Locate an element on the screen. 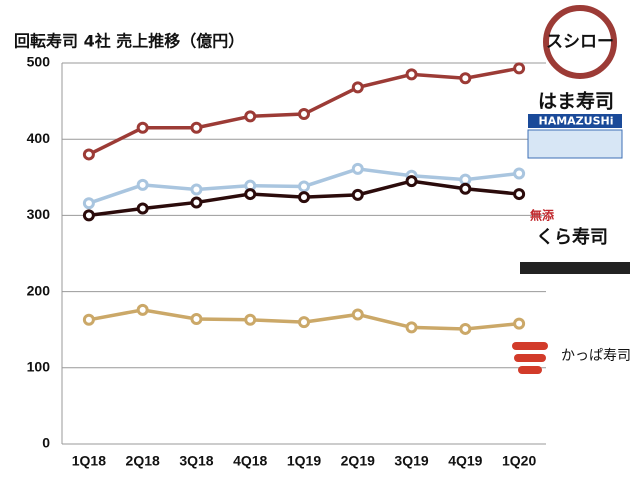  legend-label: はま寿司 is located at coordinates (576, 101).